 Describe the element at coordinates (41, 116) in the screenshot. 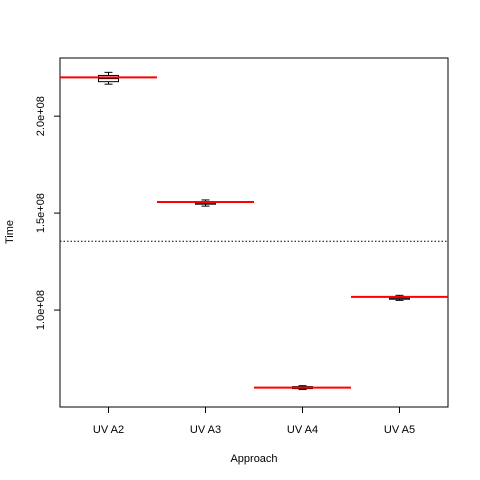

I see `y-tick-label: 2.0e+08` at that location.